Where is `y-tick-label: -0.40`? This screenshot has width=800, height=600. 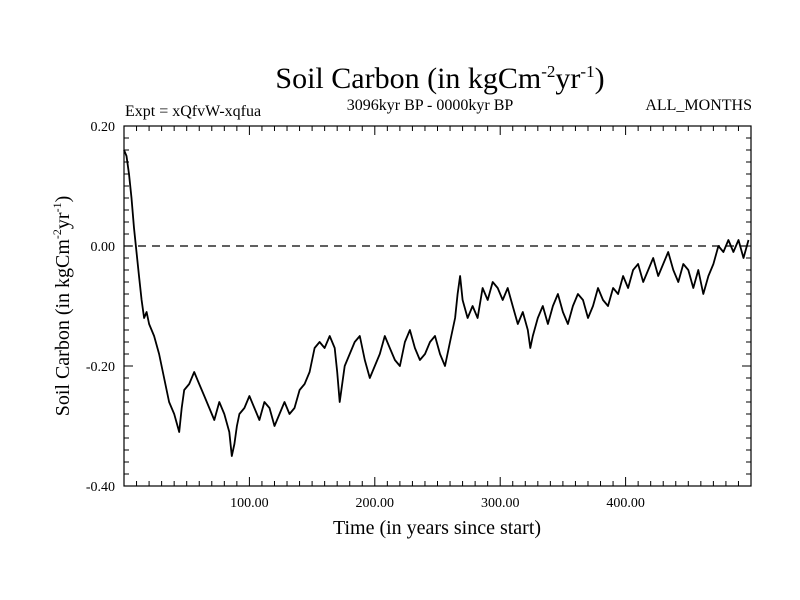 y-tick-label: -0.40 is located at coordinates (100, 487).